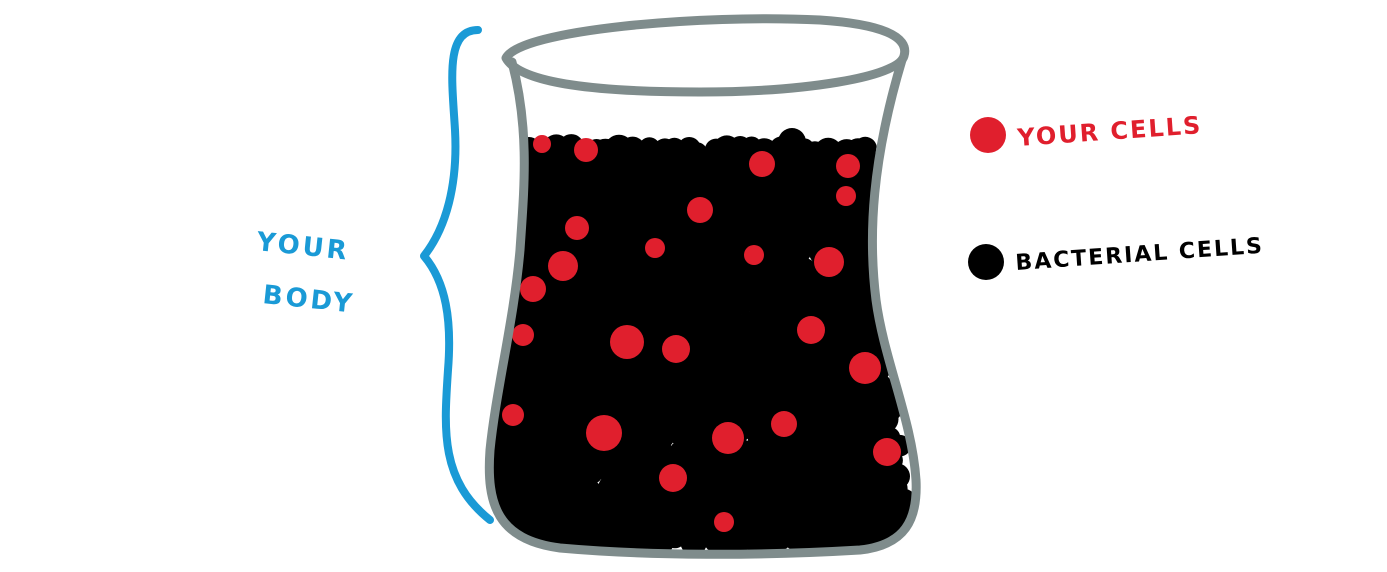 Image resolution: width=1387 pixels, height=572 pixels. Describe the element at coordinates (986, 262) in the screenshot. I see `legend-bacterial-cells-dot` at that location.